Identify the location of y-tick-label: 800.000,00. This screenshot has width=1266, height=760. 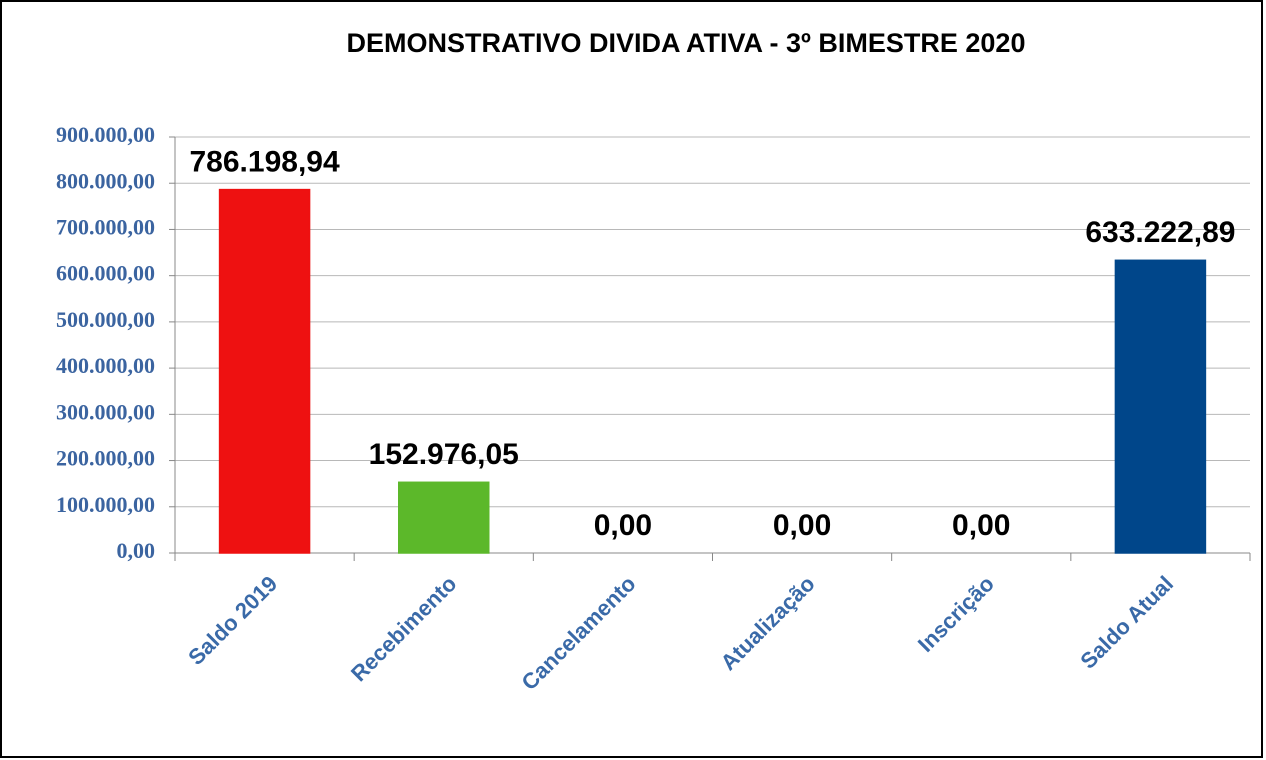
(105, 180).